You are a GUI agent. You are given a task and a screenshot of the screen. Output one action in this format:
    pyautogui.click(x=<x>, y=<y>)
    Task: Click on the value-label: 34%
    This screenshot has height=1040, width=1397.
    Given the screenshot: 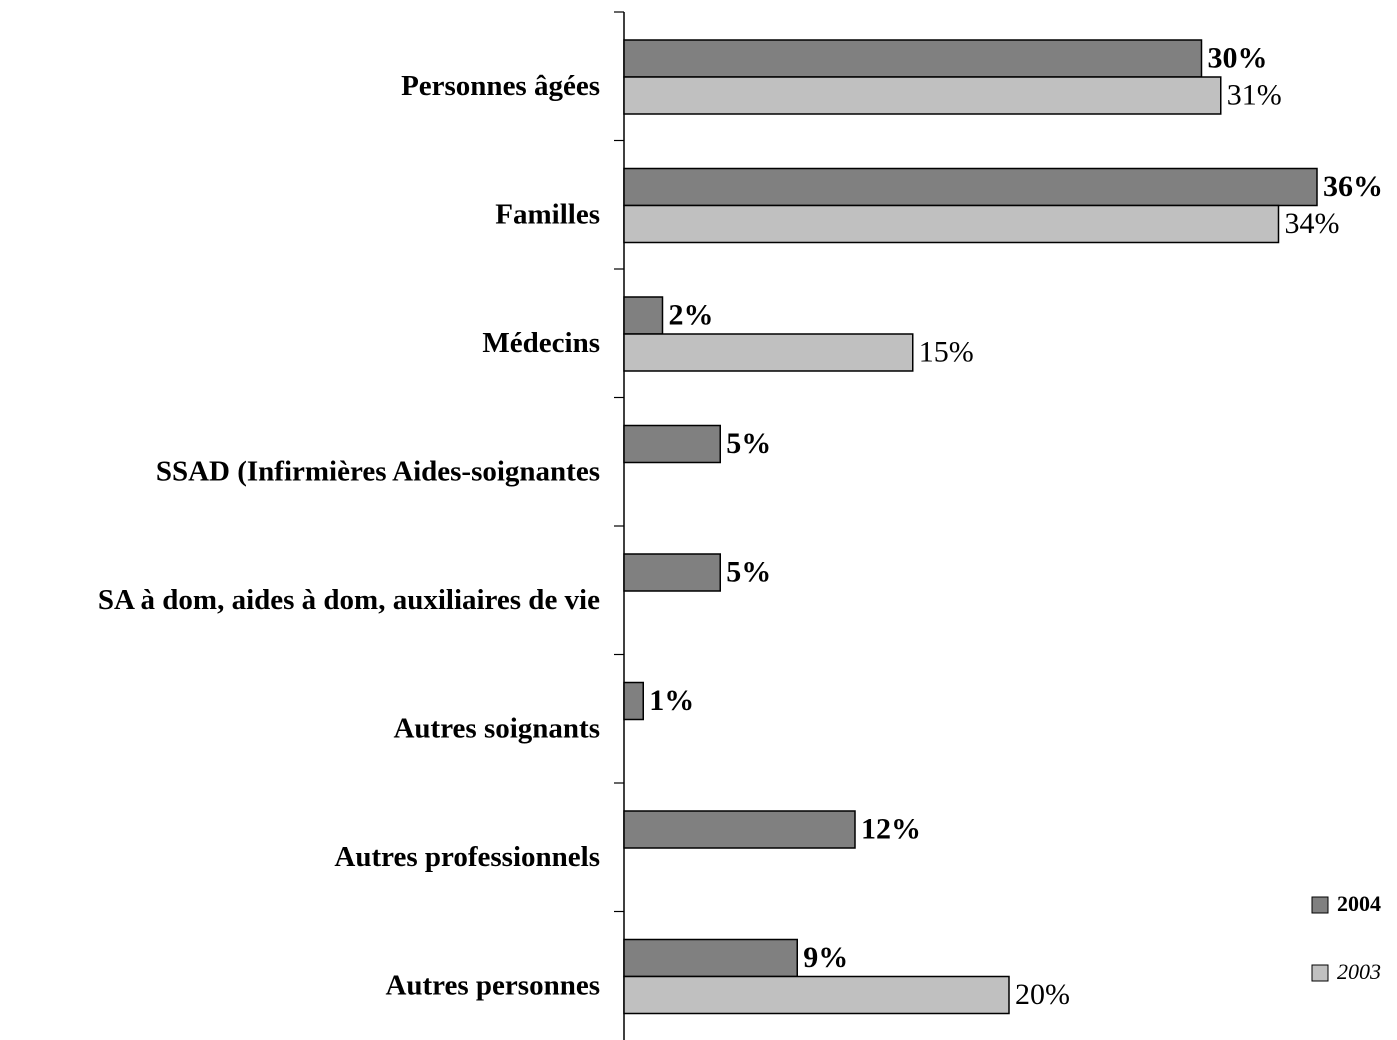 What is the action you would take?
    pyautogui.click(x=1312, y=223)
    